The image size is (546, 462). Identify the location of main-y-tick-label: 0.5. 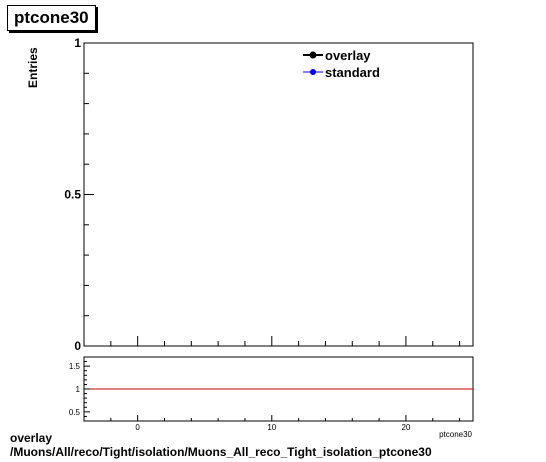
(72, 195).